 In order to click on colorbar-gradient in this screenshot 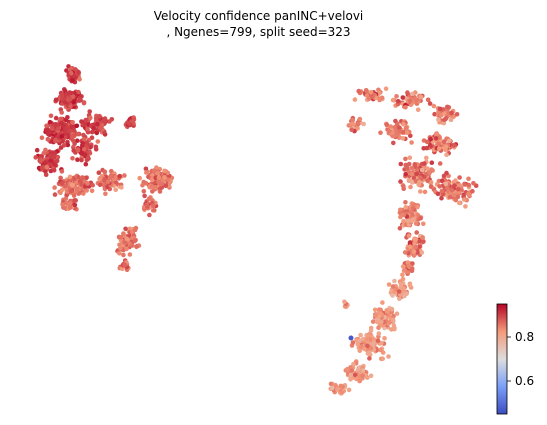, I will do `click(502, 359)`.